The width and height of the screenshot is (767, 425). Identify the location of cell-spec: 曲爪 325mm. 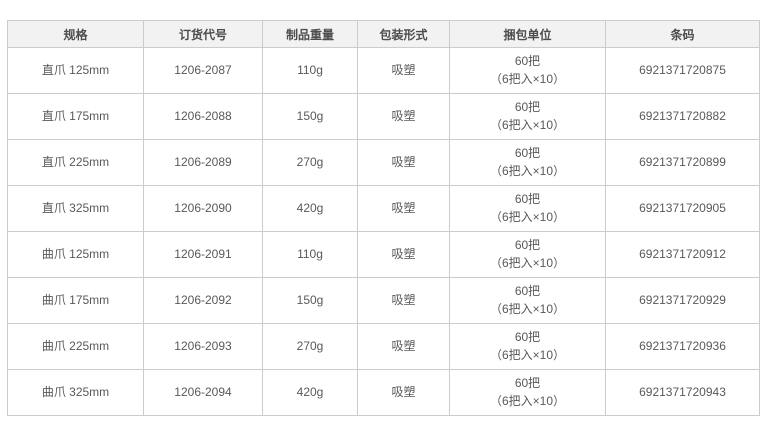
(75, 392).